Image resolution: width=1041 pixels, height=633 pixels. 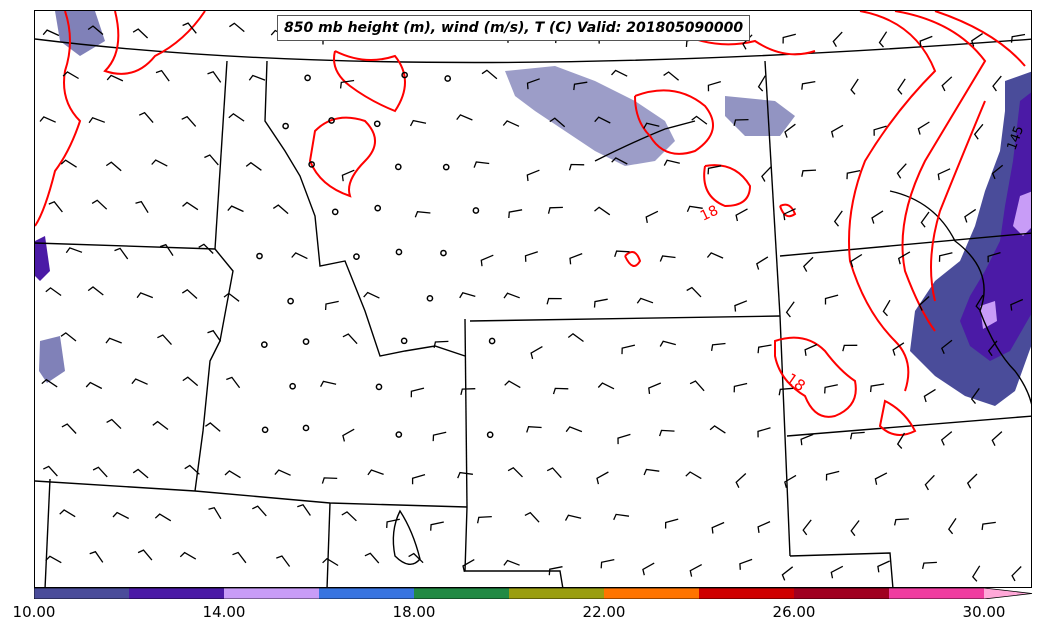 What do you see at coordinates (995, 226) in the screenshot?
I see `precip-area-east-core` at bounding box center [995, 226].